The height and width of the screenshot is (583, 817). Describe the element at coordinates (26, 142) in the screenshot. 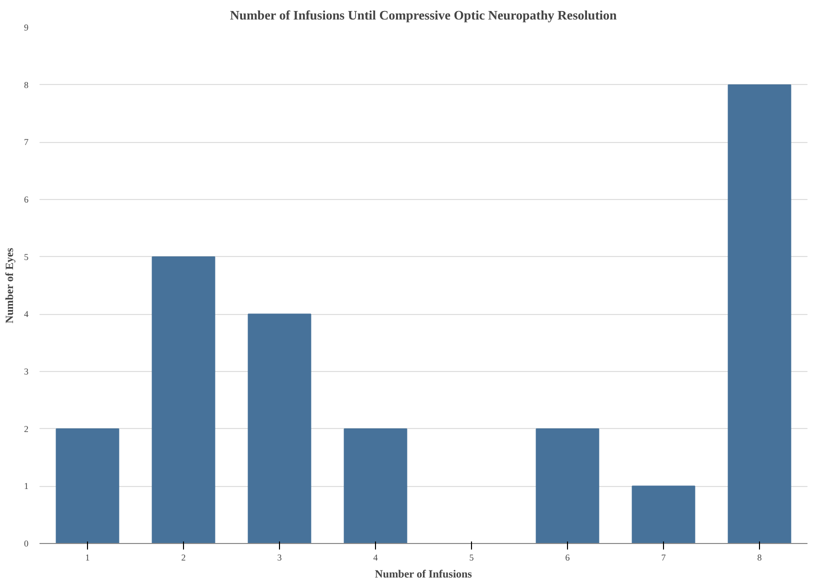

I see `y-tick-label: 7` at that location.